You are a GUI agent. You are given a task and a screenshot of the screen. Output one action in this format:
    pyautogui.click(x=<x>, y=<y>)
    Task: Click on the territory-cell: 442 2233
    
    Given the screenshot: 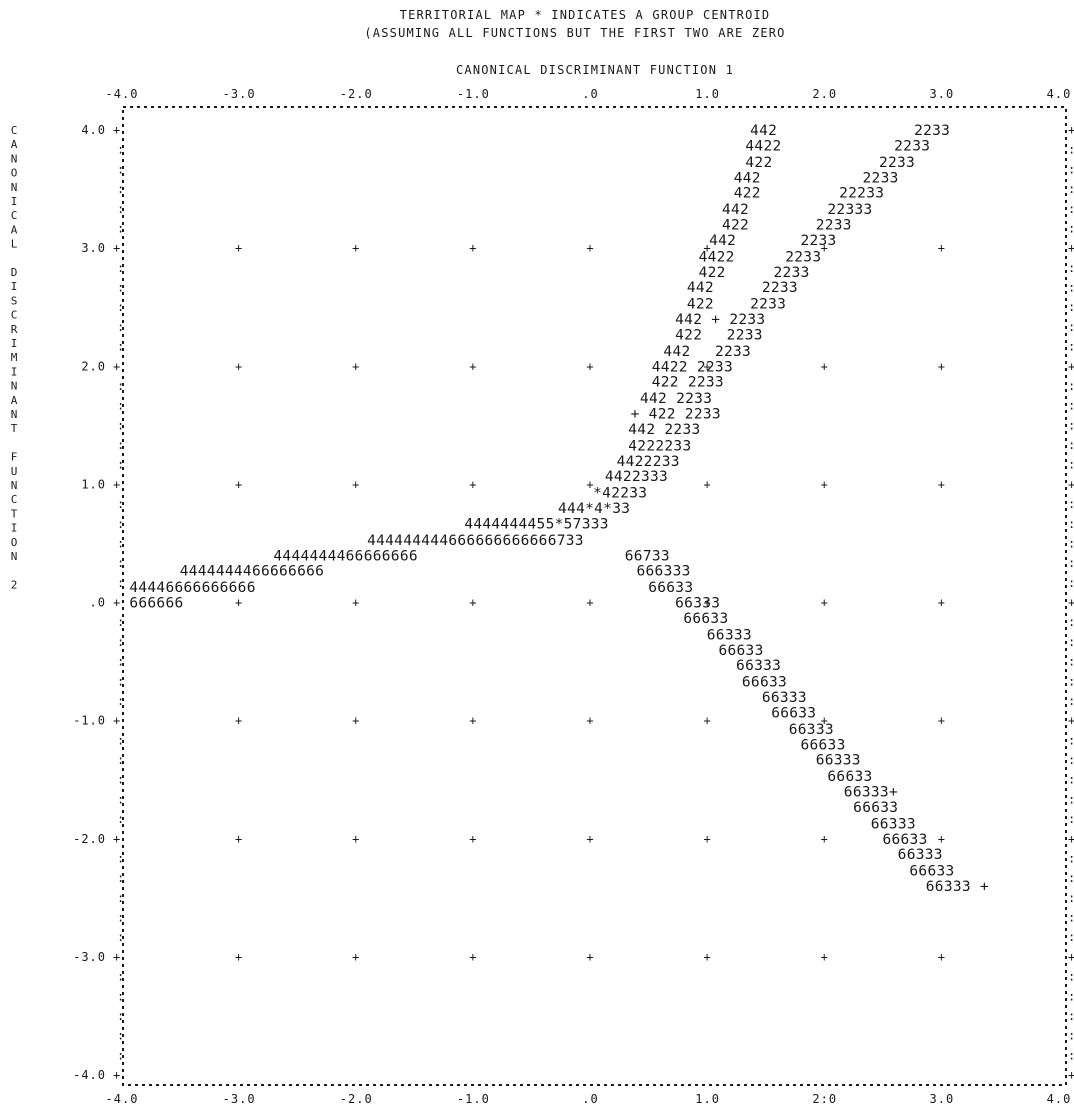 What is the action you would take?
    pyautogui.click(x=664, y=430)
    